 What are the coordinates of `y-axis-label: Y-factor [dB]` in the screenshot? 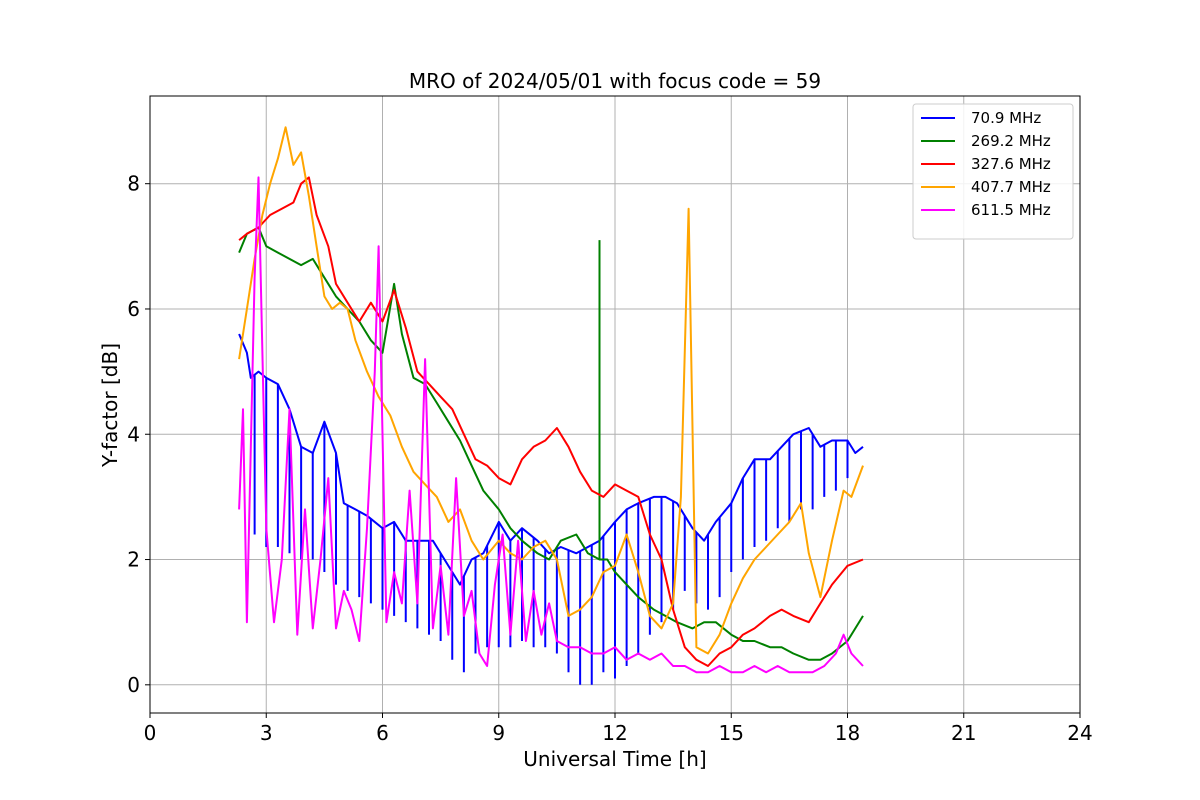 It's located at (110, 405).